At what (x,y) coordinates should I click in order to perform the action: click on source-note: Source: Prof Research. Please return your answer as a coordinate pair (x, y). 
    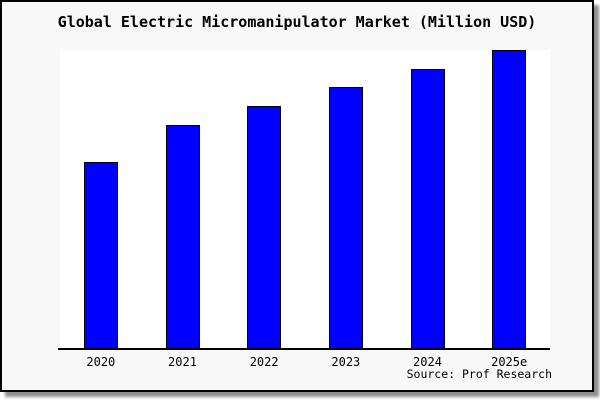
    Looking at the image, I should click on (479, 374).